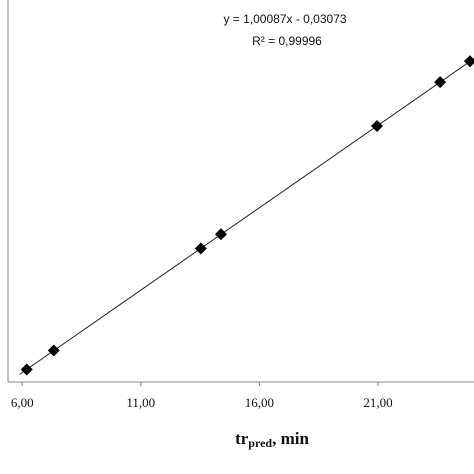 The height and width of the screenshot is (474, 474). What do you see at coordinates (284, 19) in the screenshot?
I see `equation: y = 1,00087x - 0,03073` at bounding box center [284, 19].